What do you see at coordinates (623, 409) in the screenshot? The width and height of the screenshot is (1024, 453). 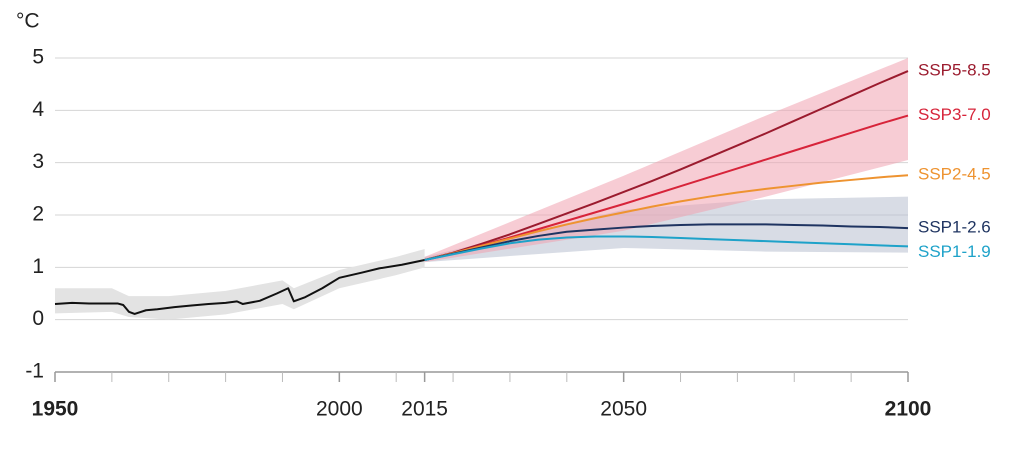 I see `x-tick-label: 2050` at bounding box center [623, 409].